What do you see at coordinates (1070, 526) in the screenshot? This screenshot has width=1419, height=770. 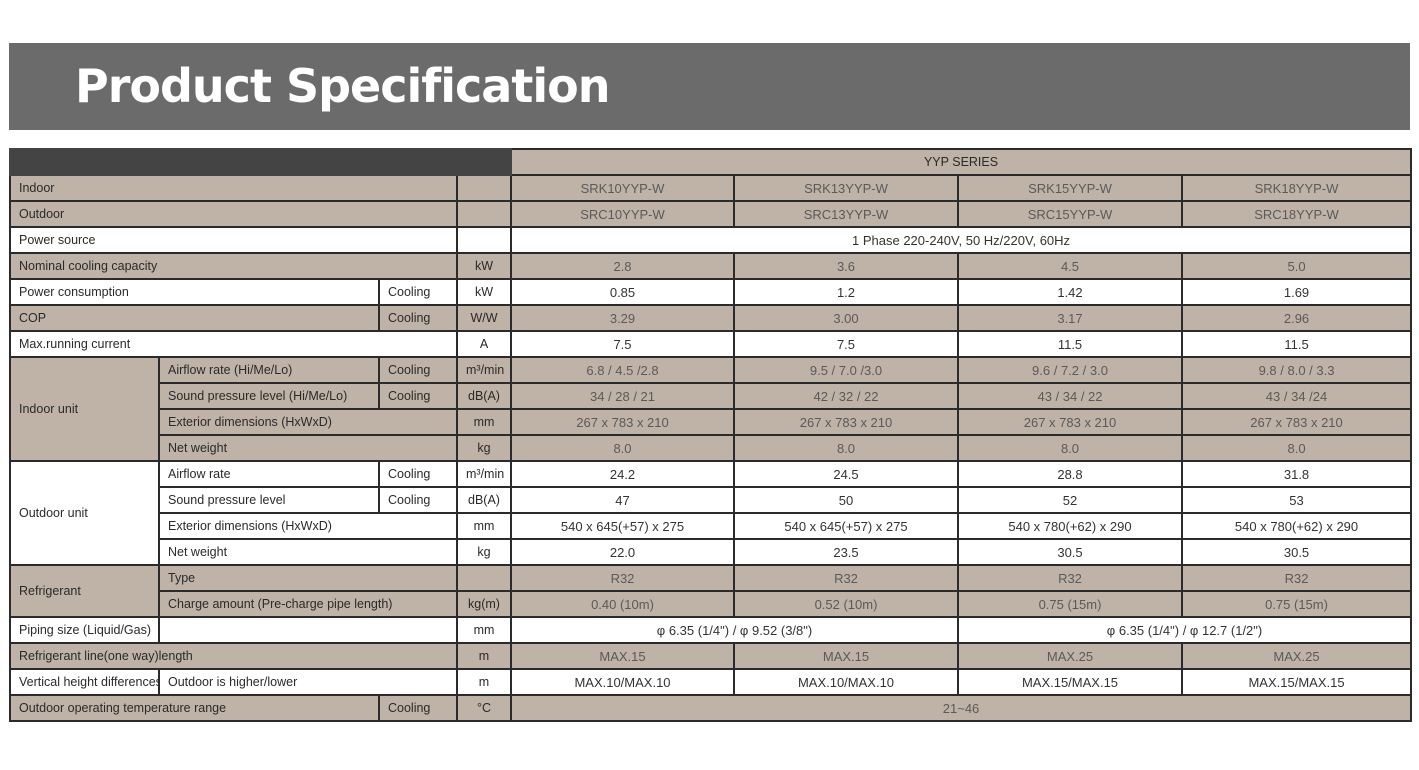 I see `value-cell: 540 x 780(+62) x 290` at bounding box center [1070, 526].